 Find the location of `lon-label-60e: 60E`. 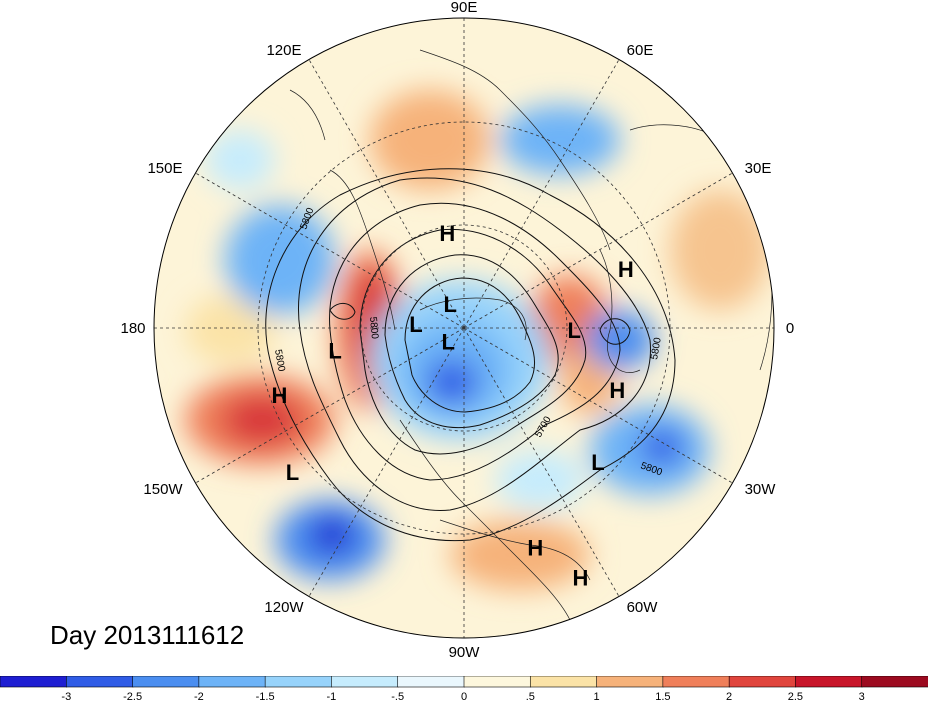

lon-label-60e: 60E is located at coordinates (640, 50).